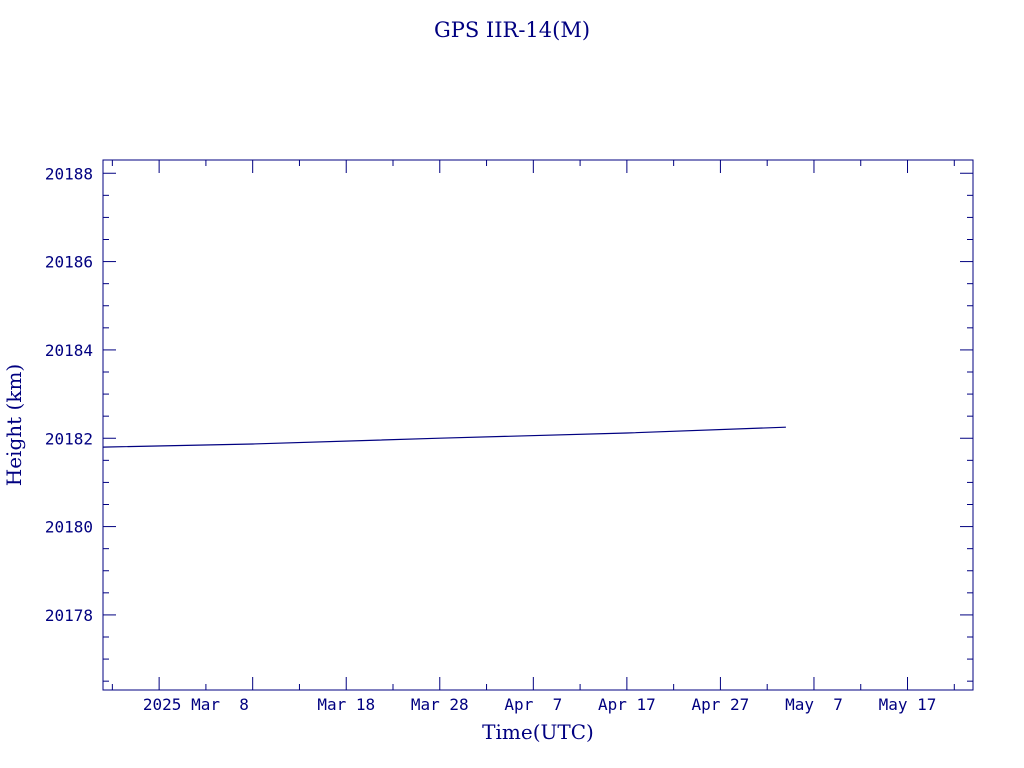 The height and width of the screenshot is (768, 1024). Describe the element at coordinates (14, 425) in the screenshot. I see `y-axis-title: Height (km)` at that location.